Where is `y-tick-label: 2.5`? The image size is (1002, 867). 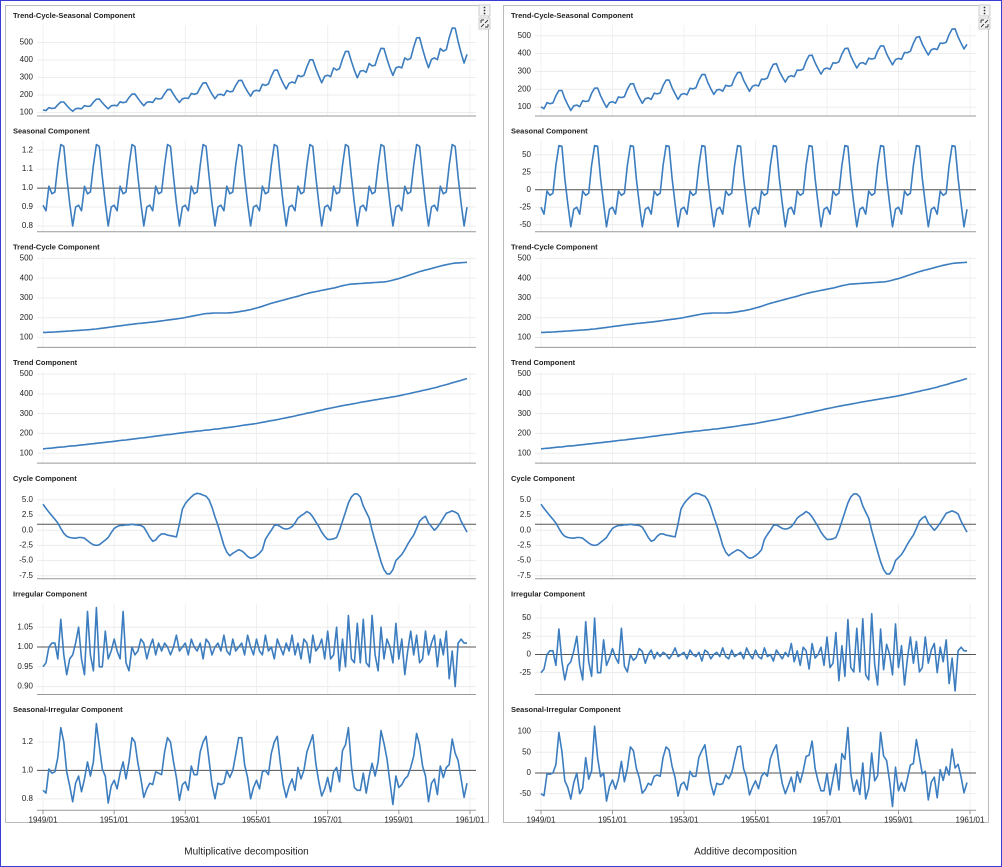
y-tick-label: 2.5 is located at coordinates (28, 514).